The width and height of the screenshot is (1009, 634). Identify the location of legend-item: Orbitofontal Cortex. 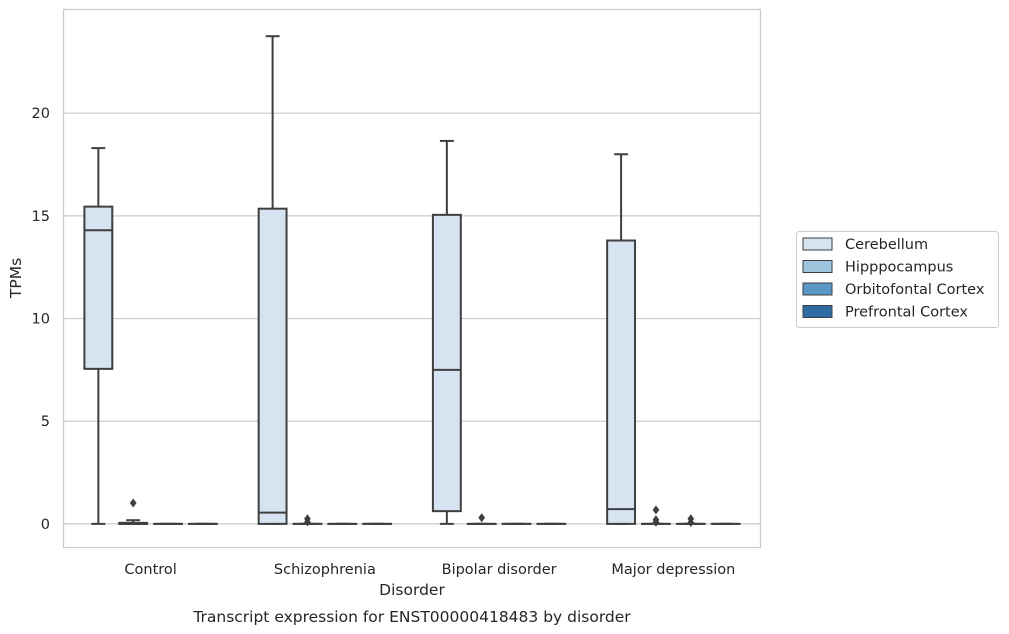
(893, 290).